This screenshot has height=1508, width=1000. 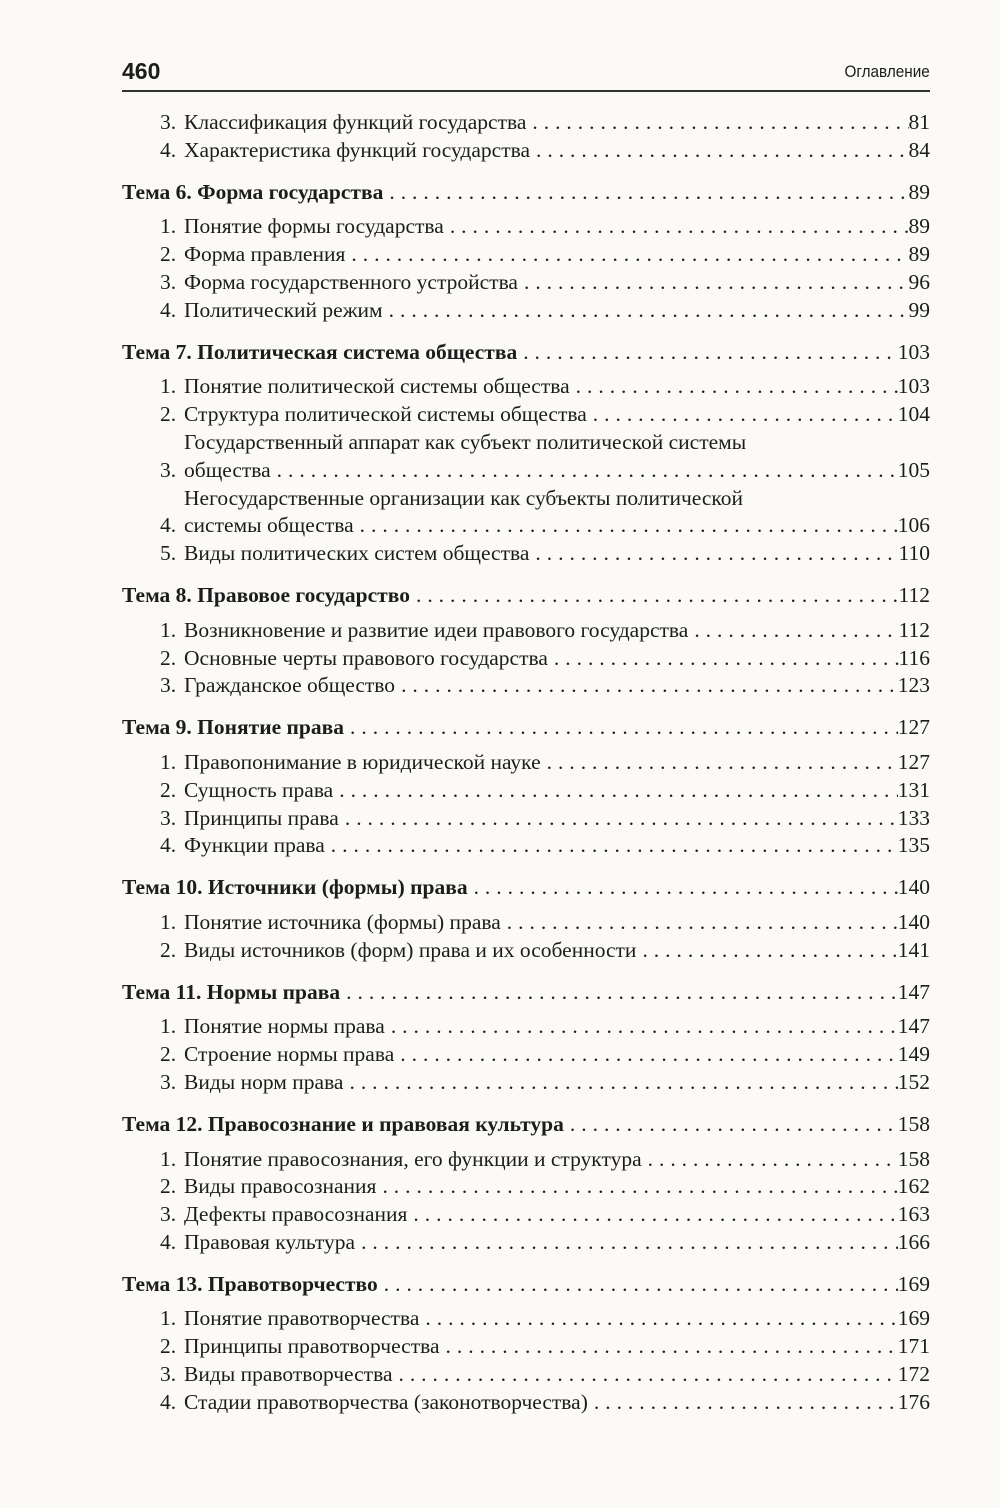 What do you see at coordinates (887, 71) in the screenshot?
I see `running-title: Оглавление` at bounding box center [887, 71].